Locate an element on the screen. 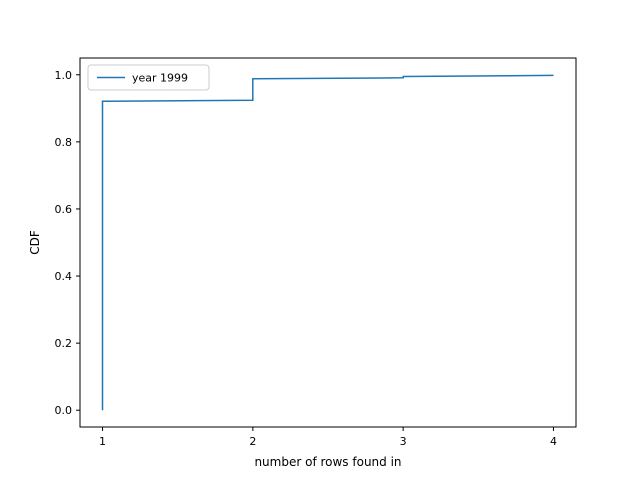 Image resolution: width=640 pixels, height=480 pixels. legend-box is located at coordinates (148, 77).